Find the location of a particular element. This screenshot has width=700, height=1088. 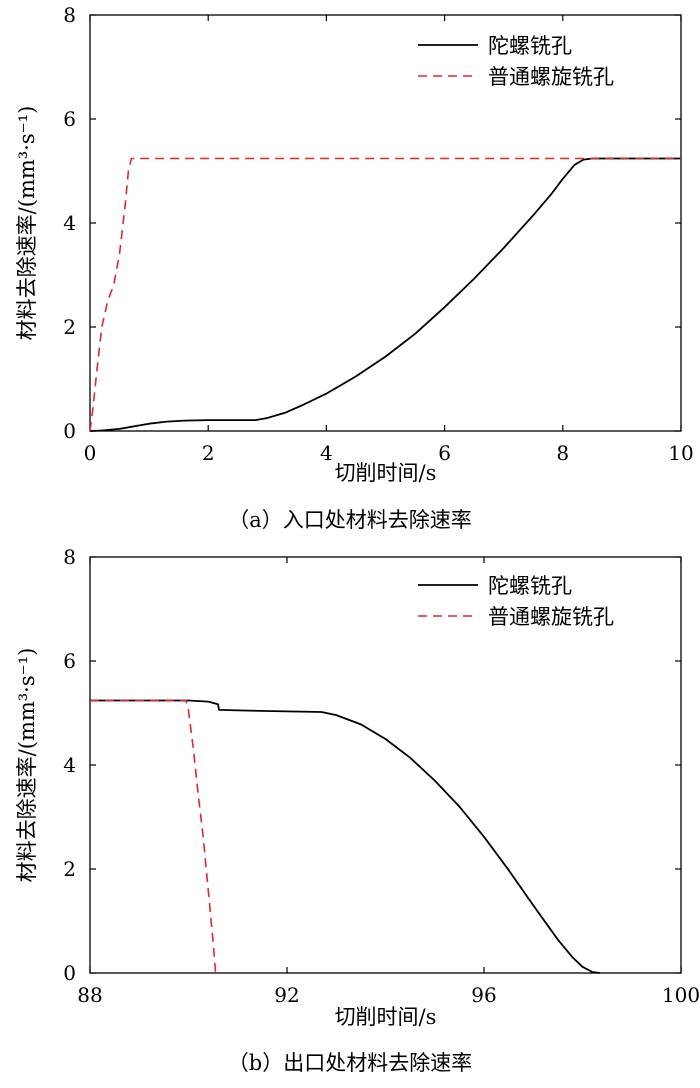

x-tick-label: 0 is located at coordinates (90, 453).